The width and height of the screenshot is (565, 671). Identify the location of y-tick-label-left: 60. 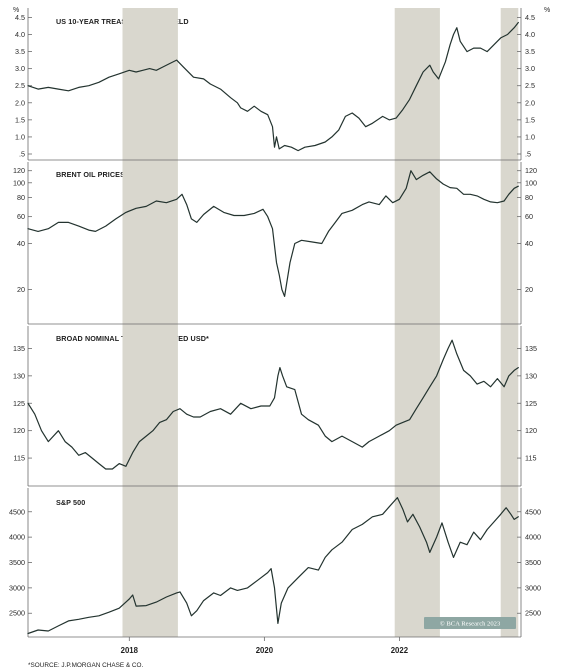
(21, 216).